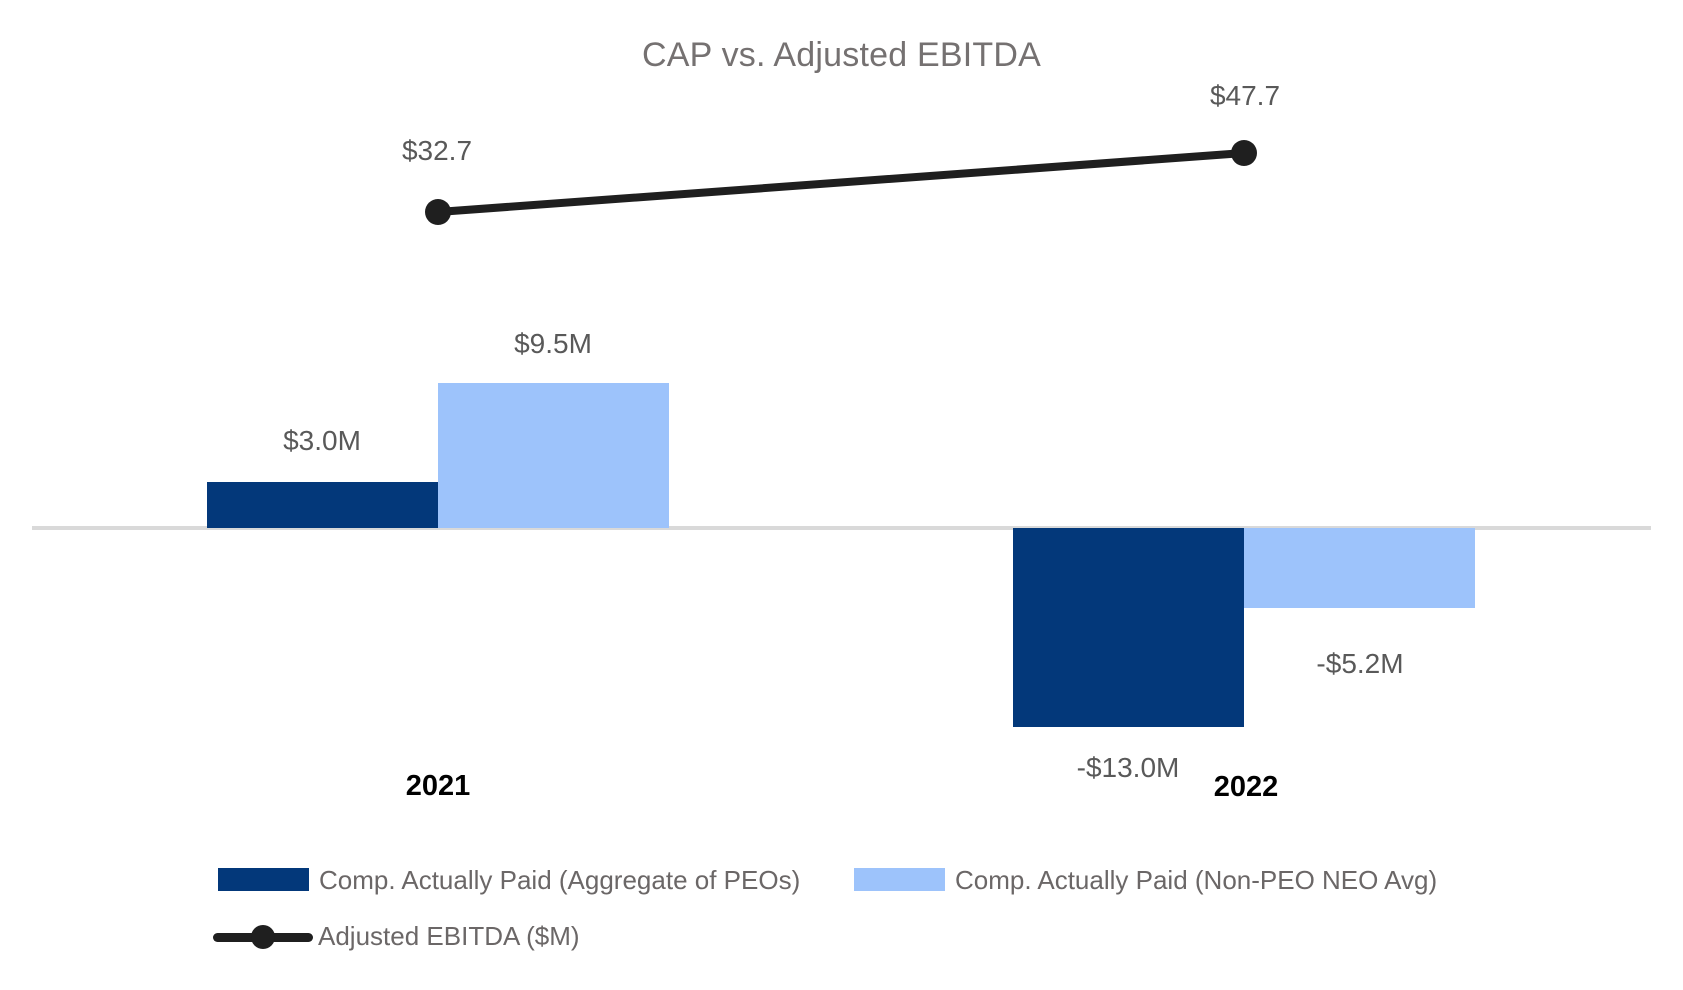 This screenshot has height=990, width=1683. I want to click on label-2021-nonpeo: $9.5M, so click(553, 343).